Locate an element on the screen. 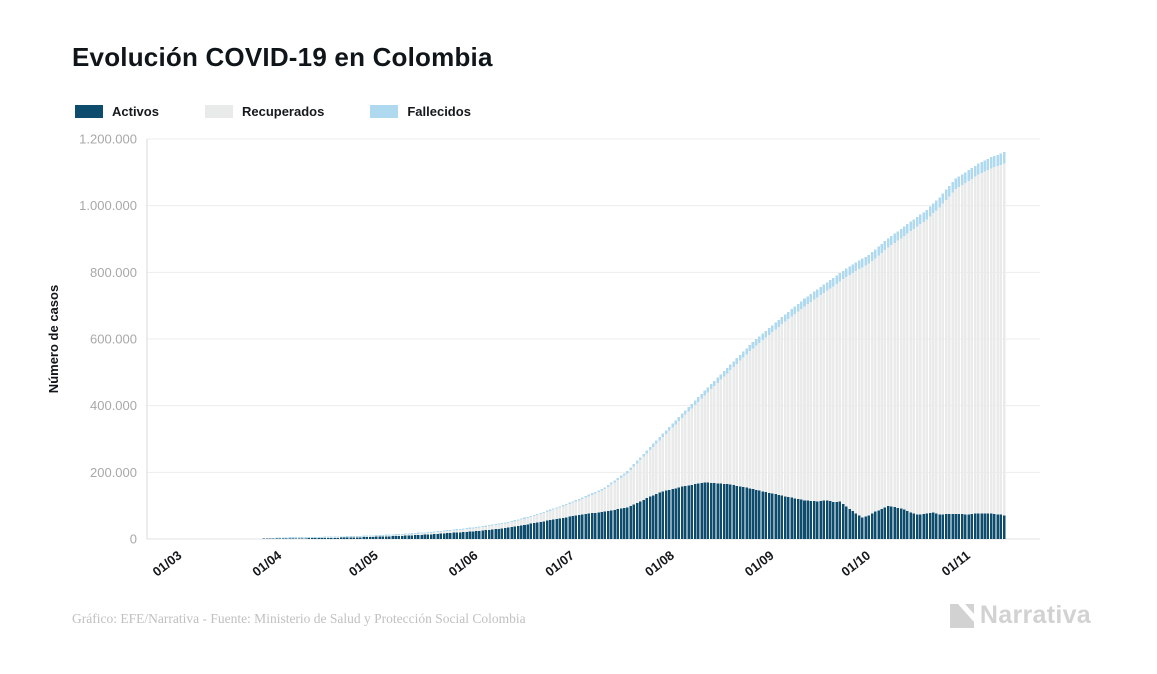 This screenshot has width=1157, height=674. svg-text: 01/09 is located at coordinates (759, 564).